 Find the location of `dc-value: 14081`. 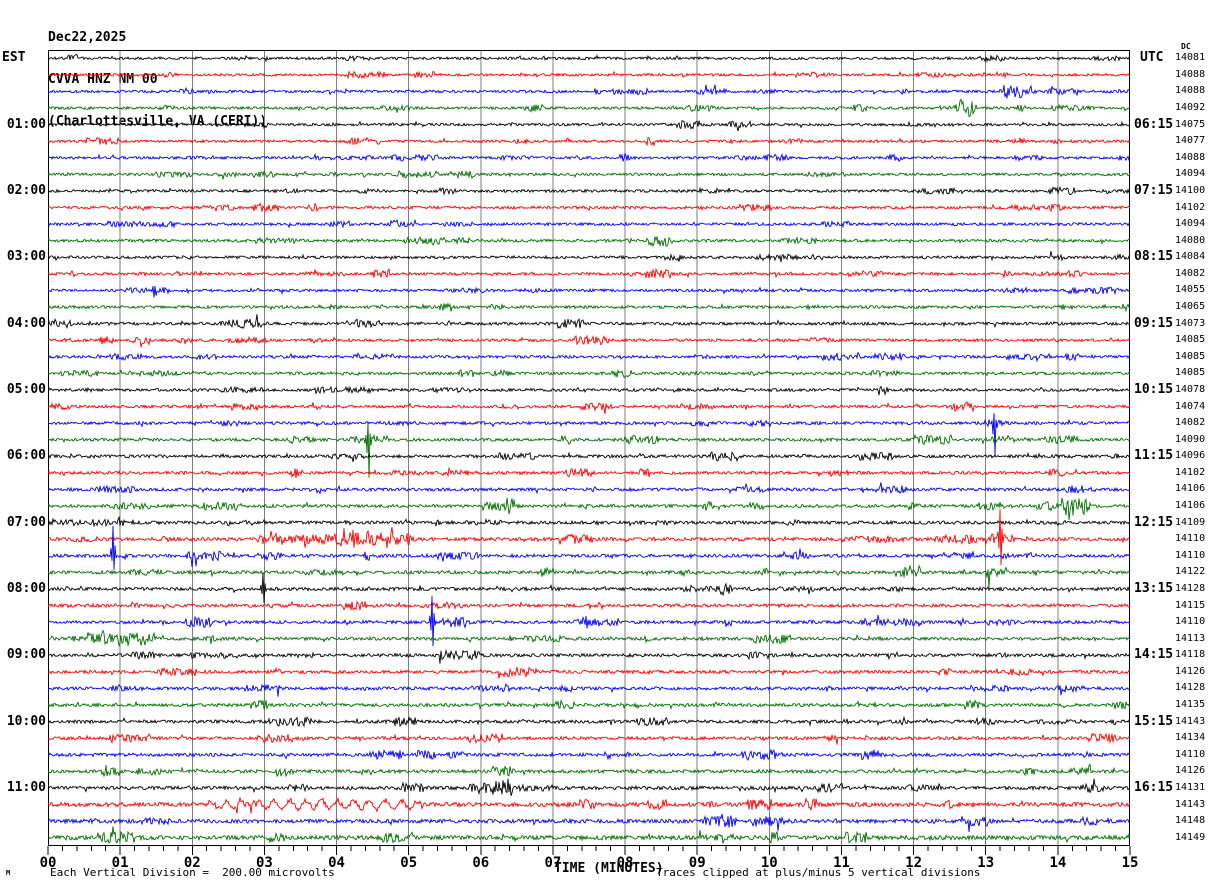

dc-value: 14081 is located at coordinates (1190, 58).